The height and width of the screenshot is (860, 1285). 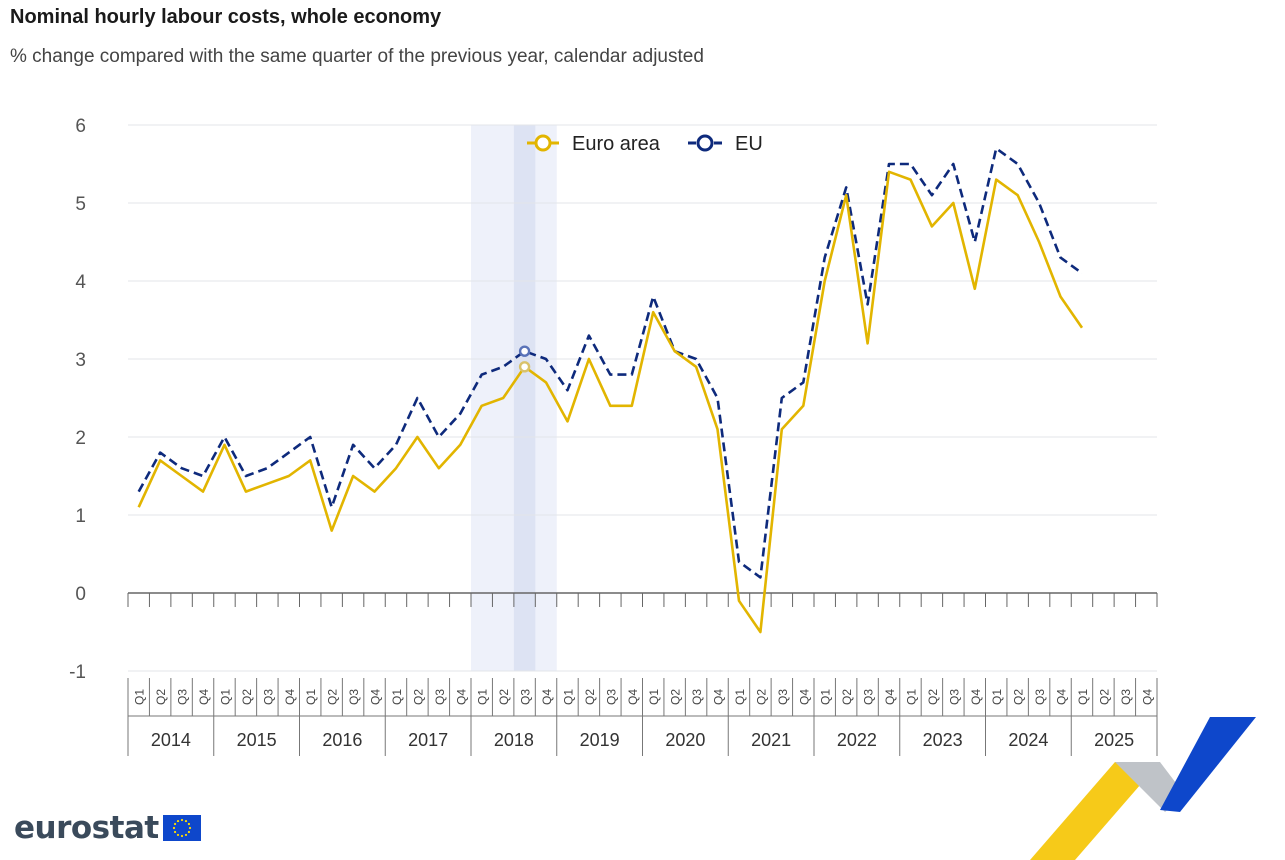 I want to click on legend-marker-euro-area, so click(x=543, y=143).